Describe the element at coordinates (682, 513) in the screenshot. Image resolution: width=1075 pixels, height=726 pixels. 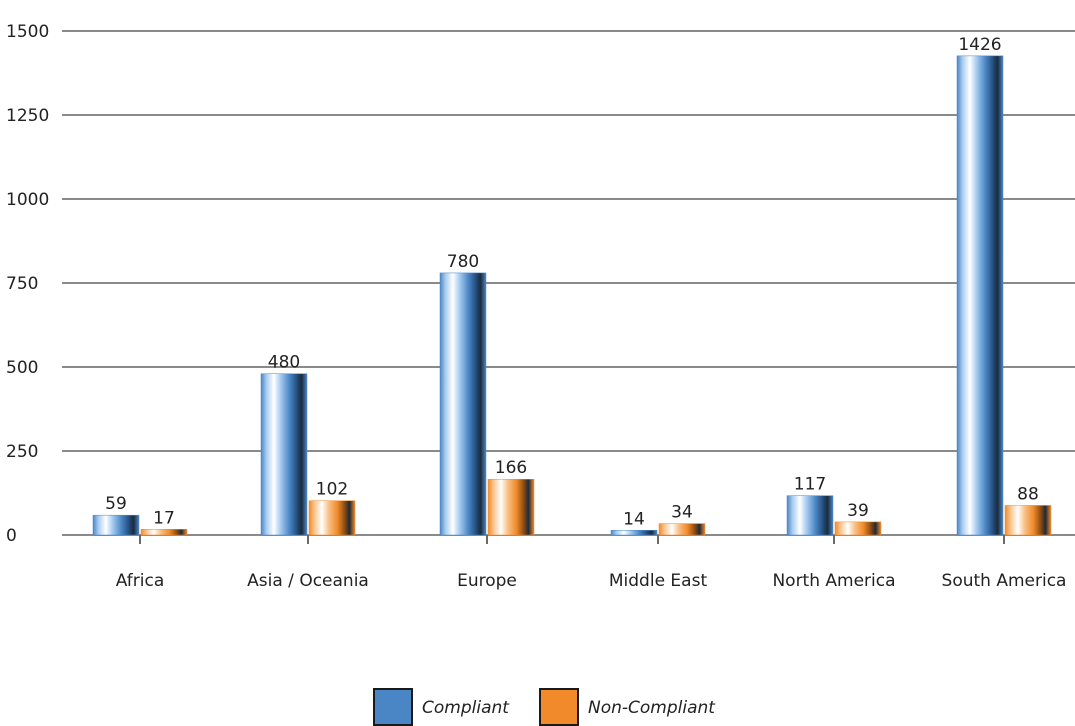
I see `data-label: 34` at that location.